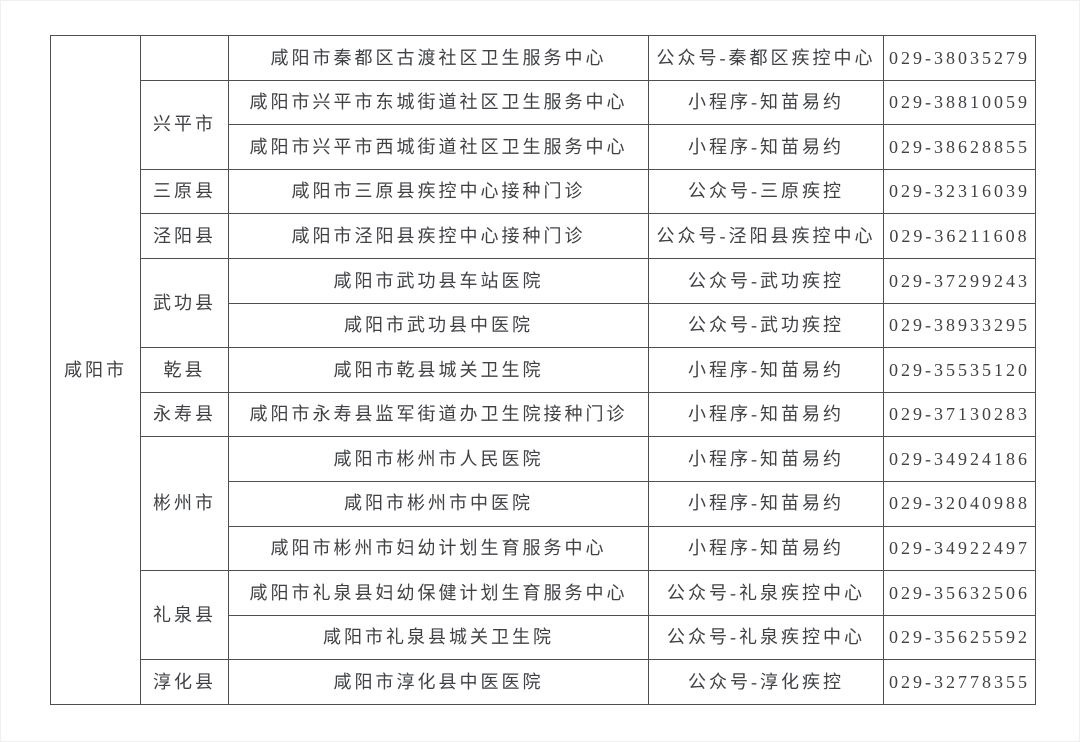 The image size is (1080, 742). Describe the element at coordinates (184, 236) in the screenshot. I see `cell-county: 泾阳县` at that location.